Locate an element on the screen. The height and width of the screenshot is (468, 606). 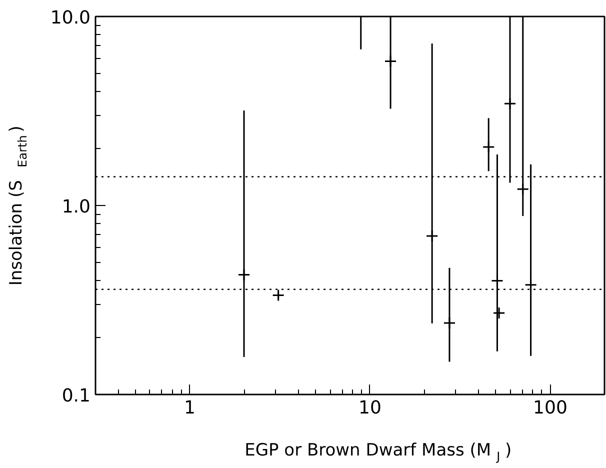
x-tick-label: 10 is located at coordinates (370, 408).